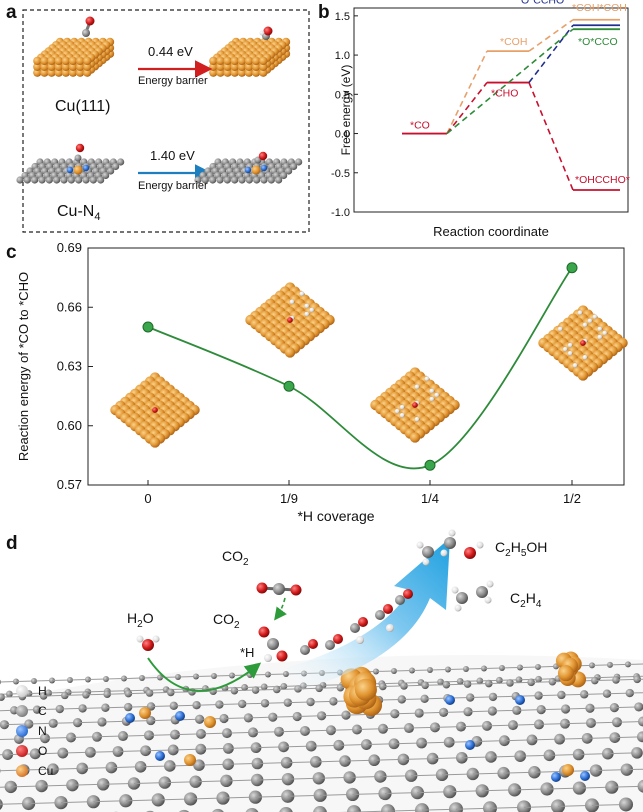 The height and width of the screenshot is (812, 643). Describe the element at coordinates (88, 26) in the screenshot. I see `co-molecule-icon` at that location.